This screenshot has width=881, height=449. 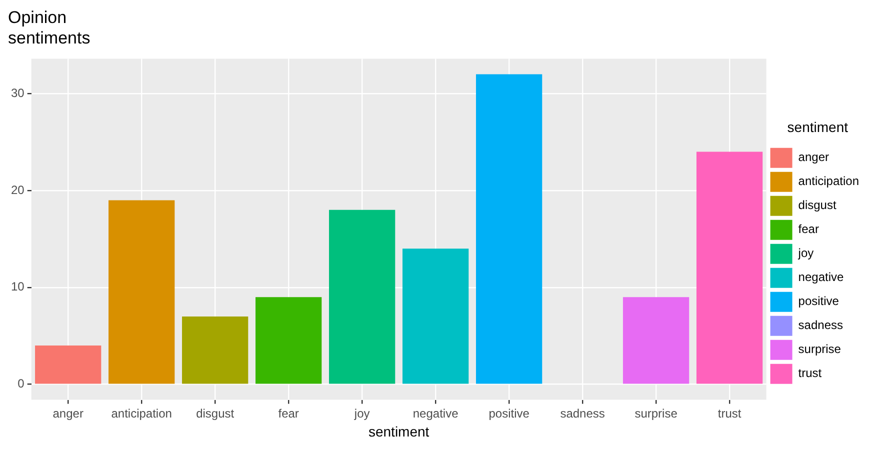 What do you see at coordinates (509, 413) in the screenshot?
I see `x-tick-label: positive` at bounding box center [509, 413].